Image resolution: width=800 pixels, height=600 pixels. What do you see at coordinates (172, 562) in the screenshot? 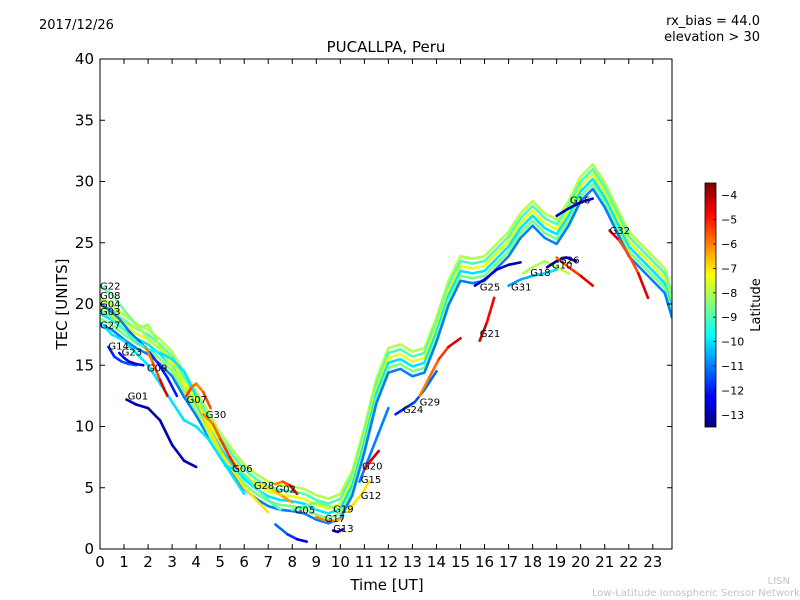
I see `x-tick-label: 3` at bounding box center [172, 562].